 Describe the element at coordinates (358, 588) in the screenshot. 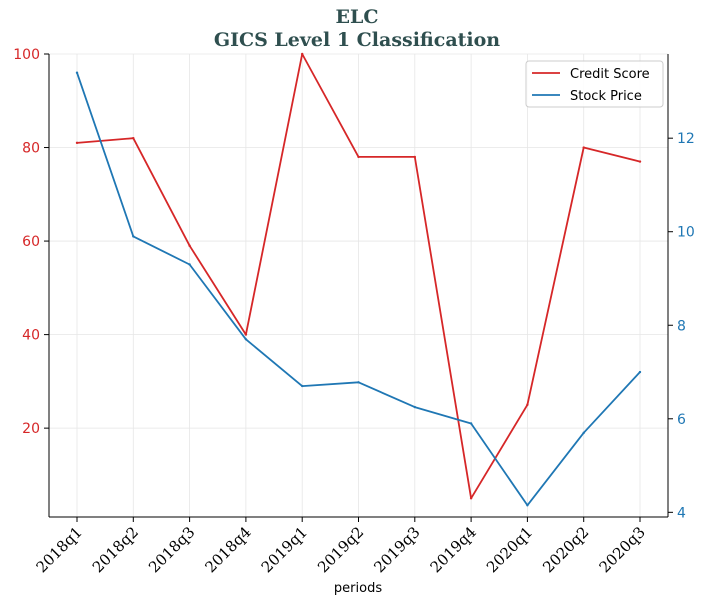

I see `x-axis-label: periods` at that location.